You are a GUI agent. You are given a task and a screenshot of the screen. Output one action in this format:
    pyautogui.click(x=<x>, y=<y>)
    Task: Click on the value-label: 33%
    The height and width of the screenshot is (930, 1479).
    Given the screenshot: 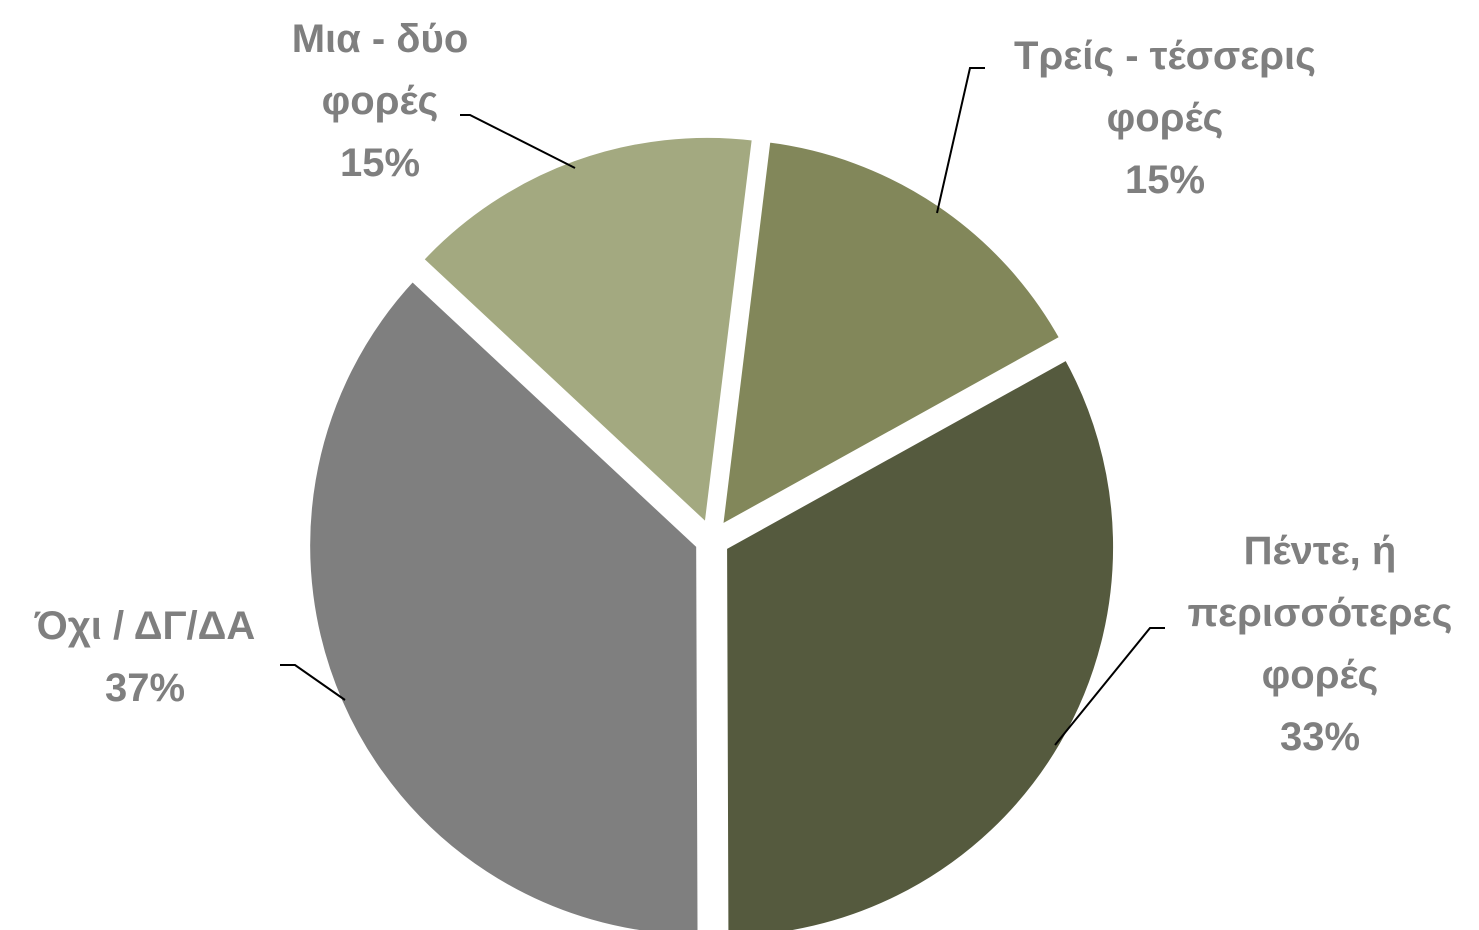 What is the action you would take?
    pyautogui.click(x=1320, y=737)
    